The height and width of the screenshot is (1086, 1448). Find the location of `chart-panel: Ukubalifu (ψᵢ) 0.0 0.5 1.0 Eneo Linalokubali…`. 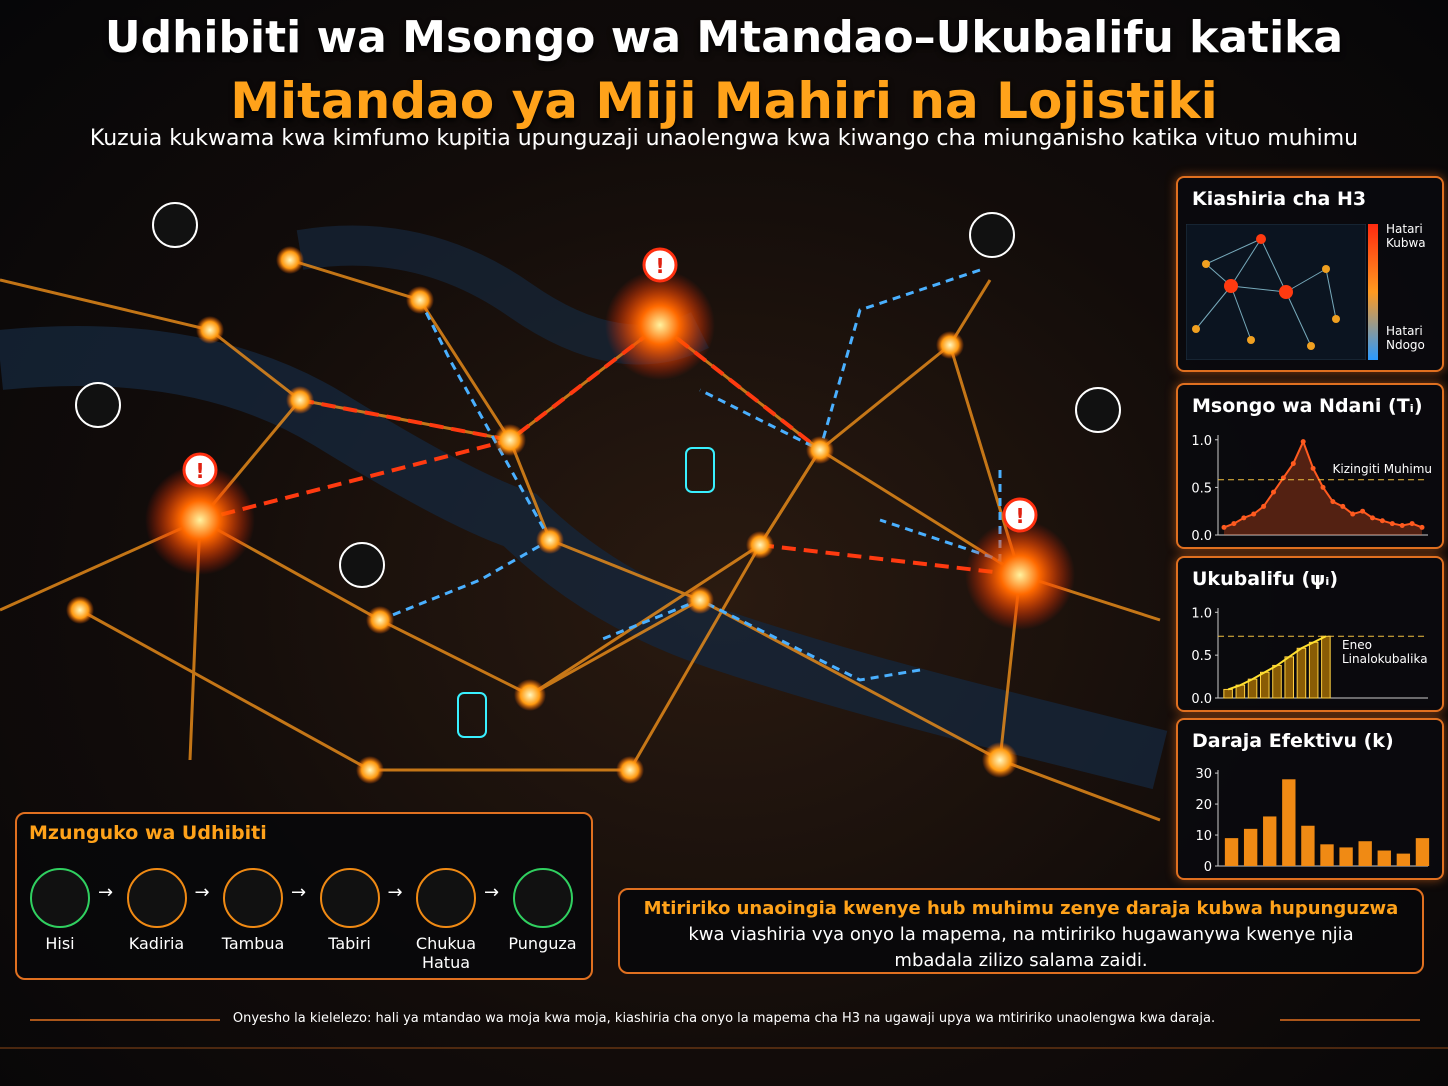

chart-panel: Ukubalifu (ψᵢ) 0.0 0.5 1.0 Eneo Linalokubali… is located at coordinates (1310, 634).